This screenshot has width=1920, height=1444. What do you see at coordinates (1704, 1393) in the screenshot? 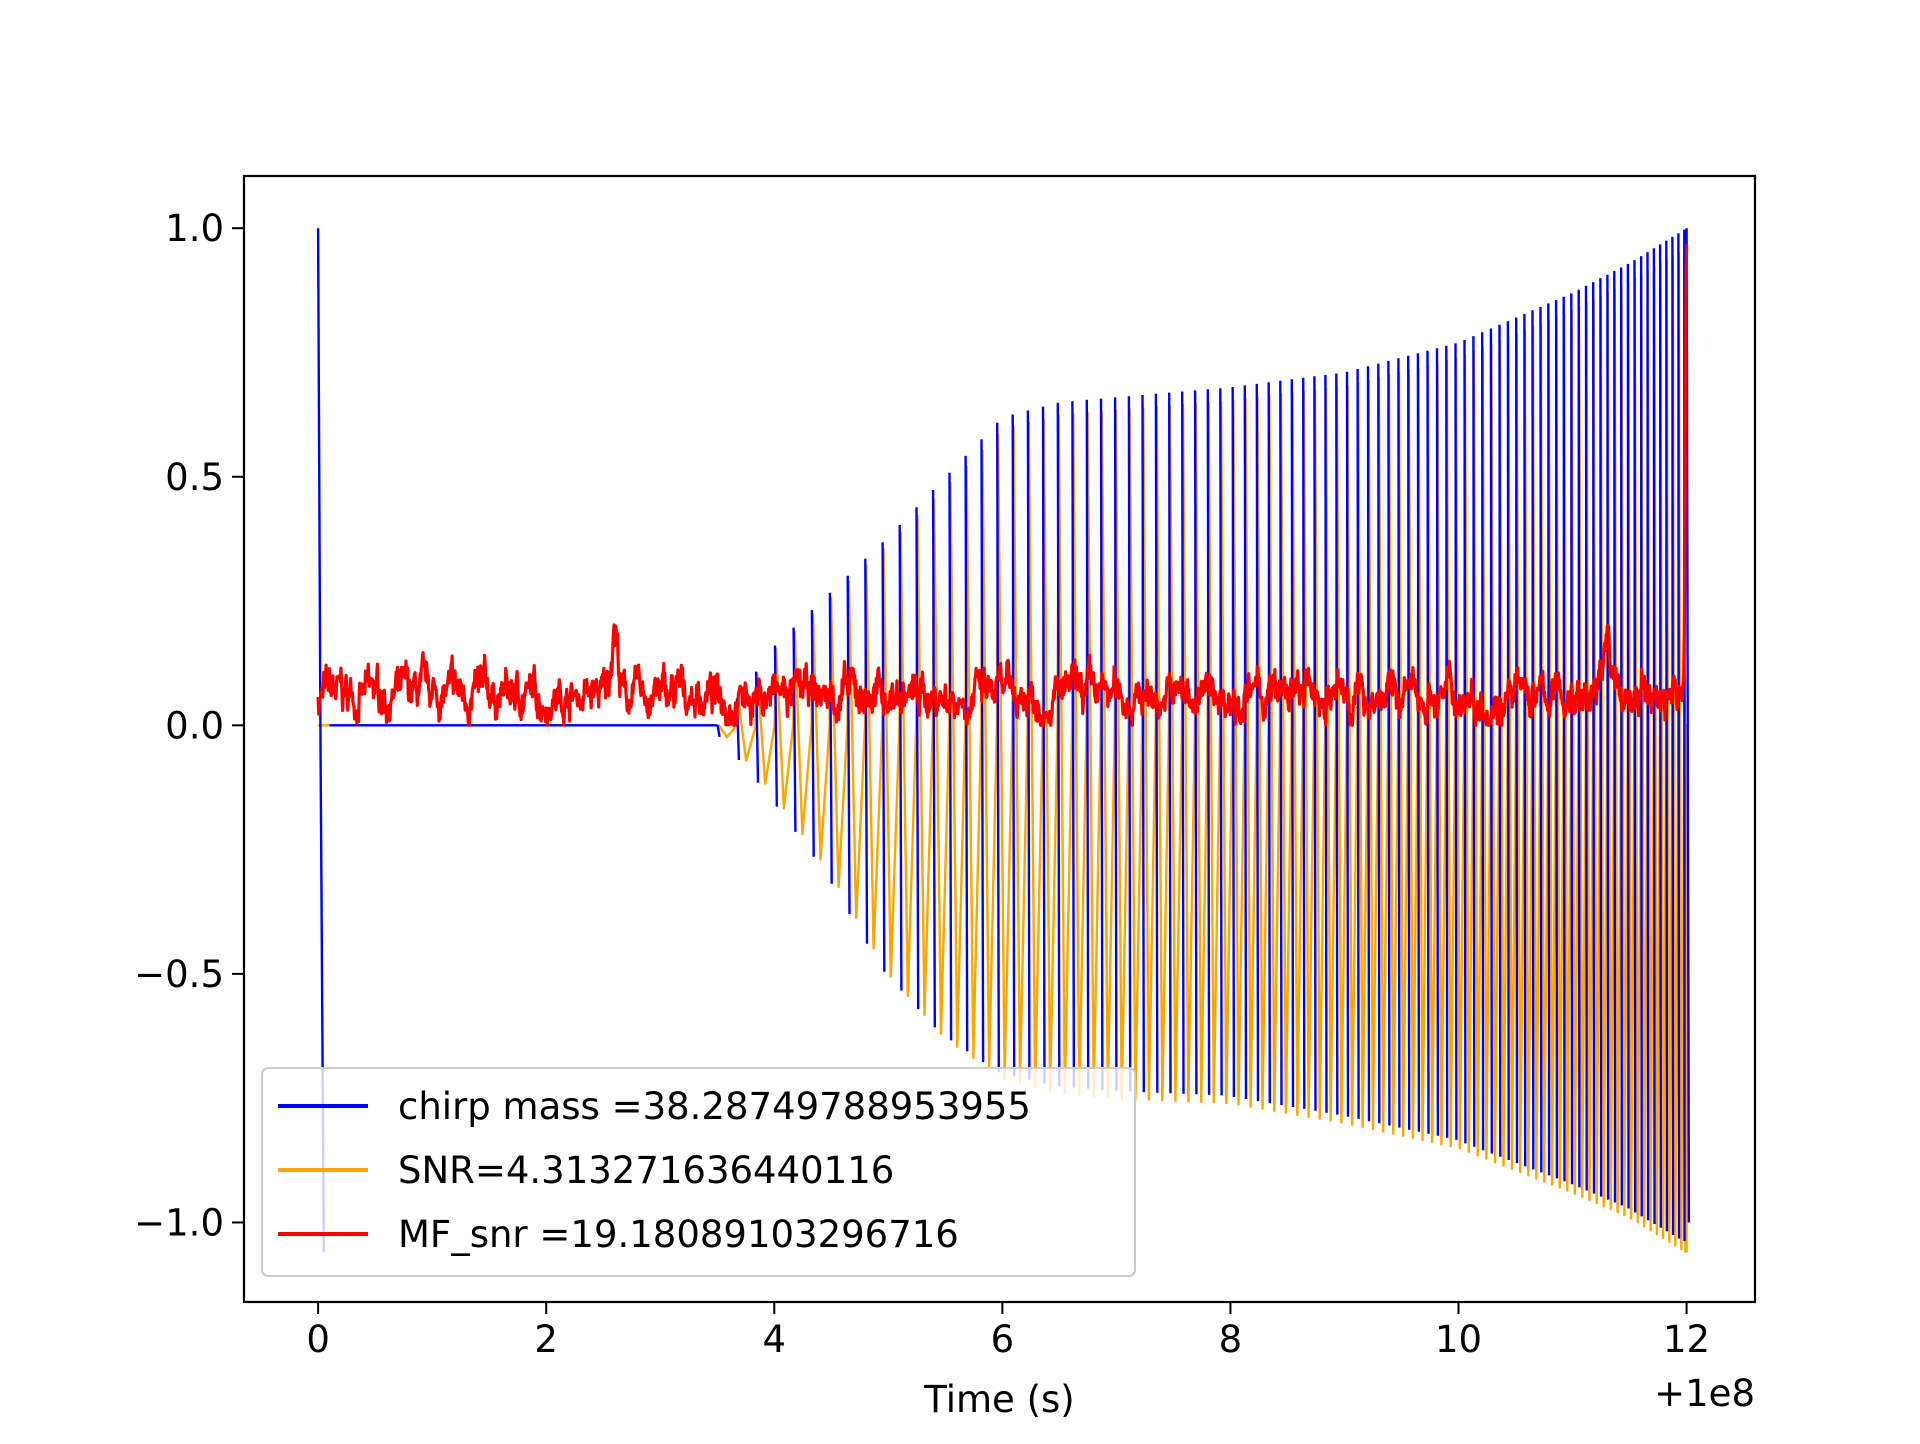
I see `x-axis-offset-text: +1e8` at bounding box center [1704, 1393].